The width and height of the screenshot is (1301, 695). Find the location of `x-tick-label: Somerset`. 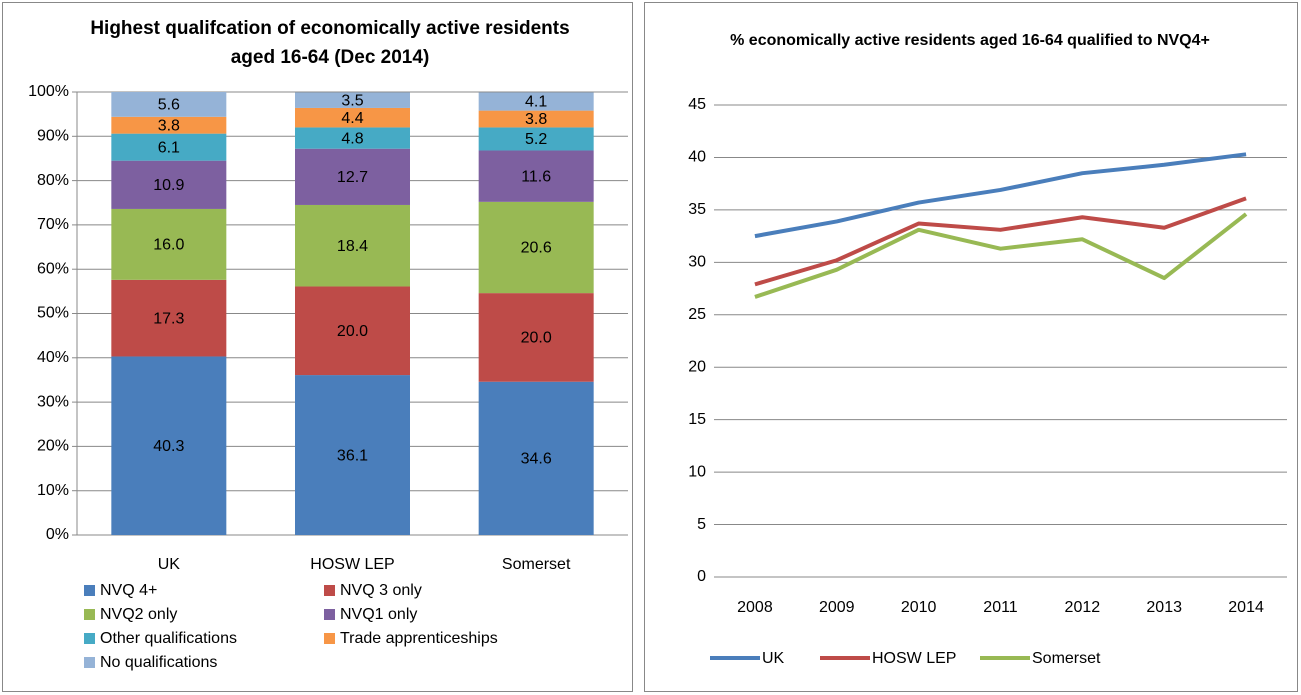

x-tick-label: Somerset is located at coordinates (536, 564).